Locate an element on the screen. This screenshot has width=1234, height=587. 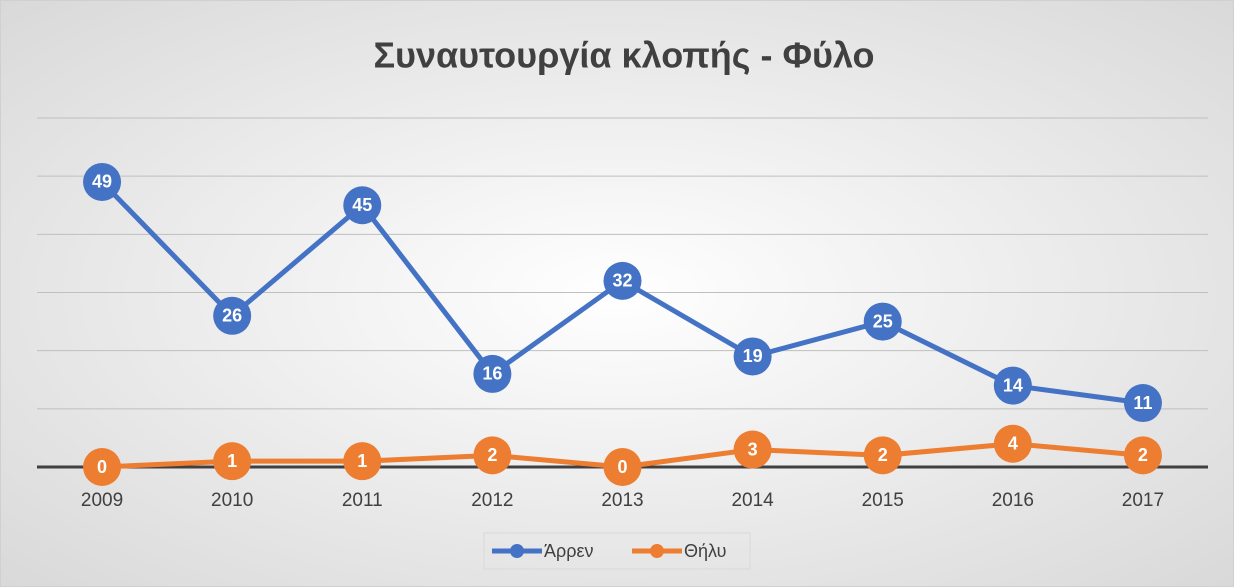
data-label: 4 is located at coordinates (1013, 443).